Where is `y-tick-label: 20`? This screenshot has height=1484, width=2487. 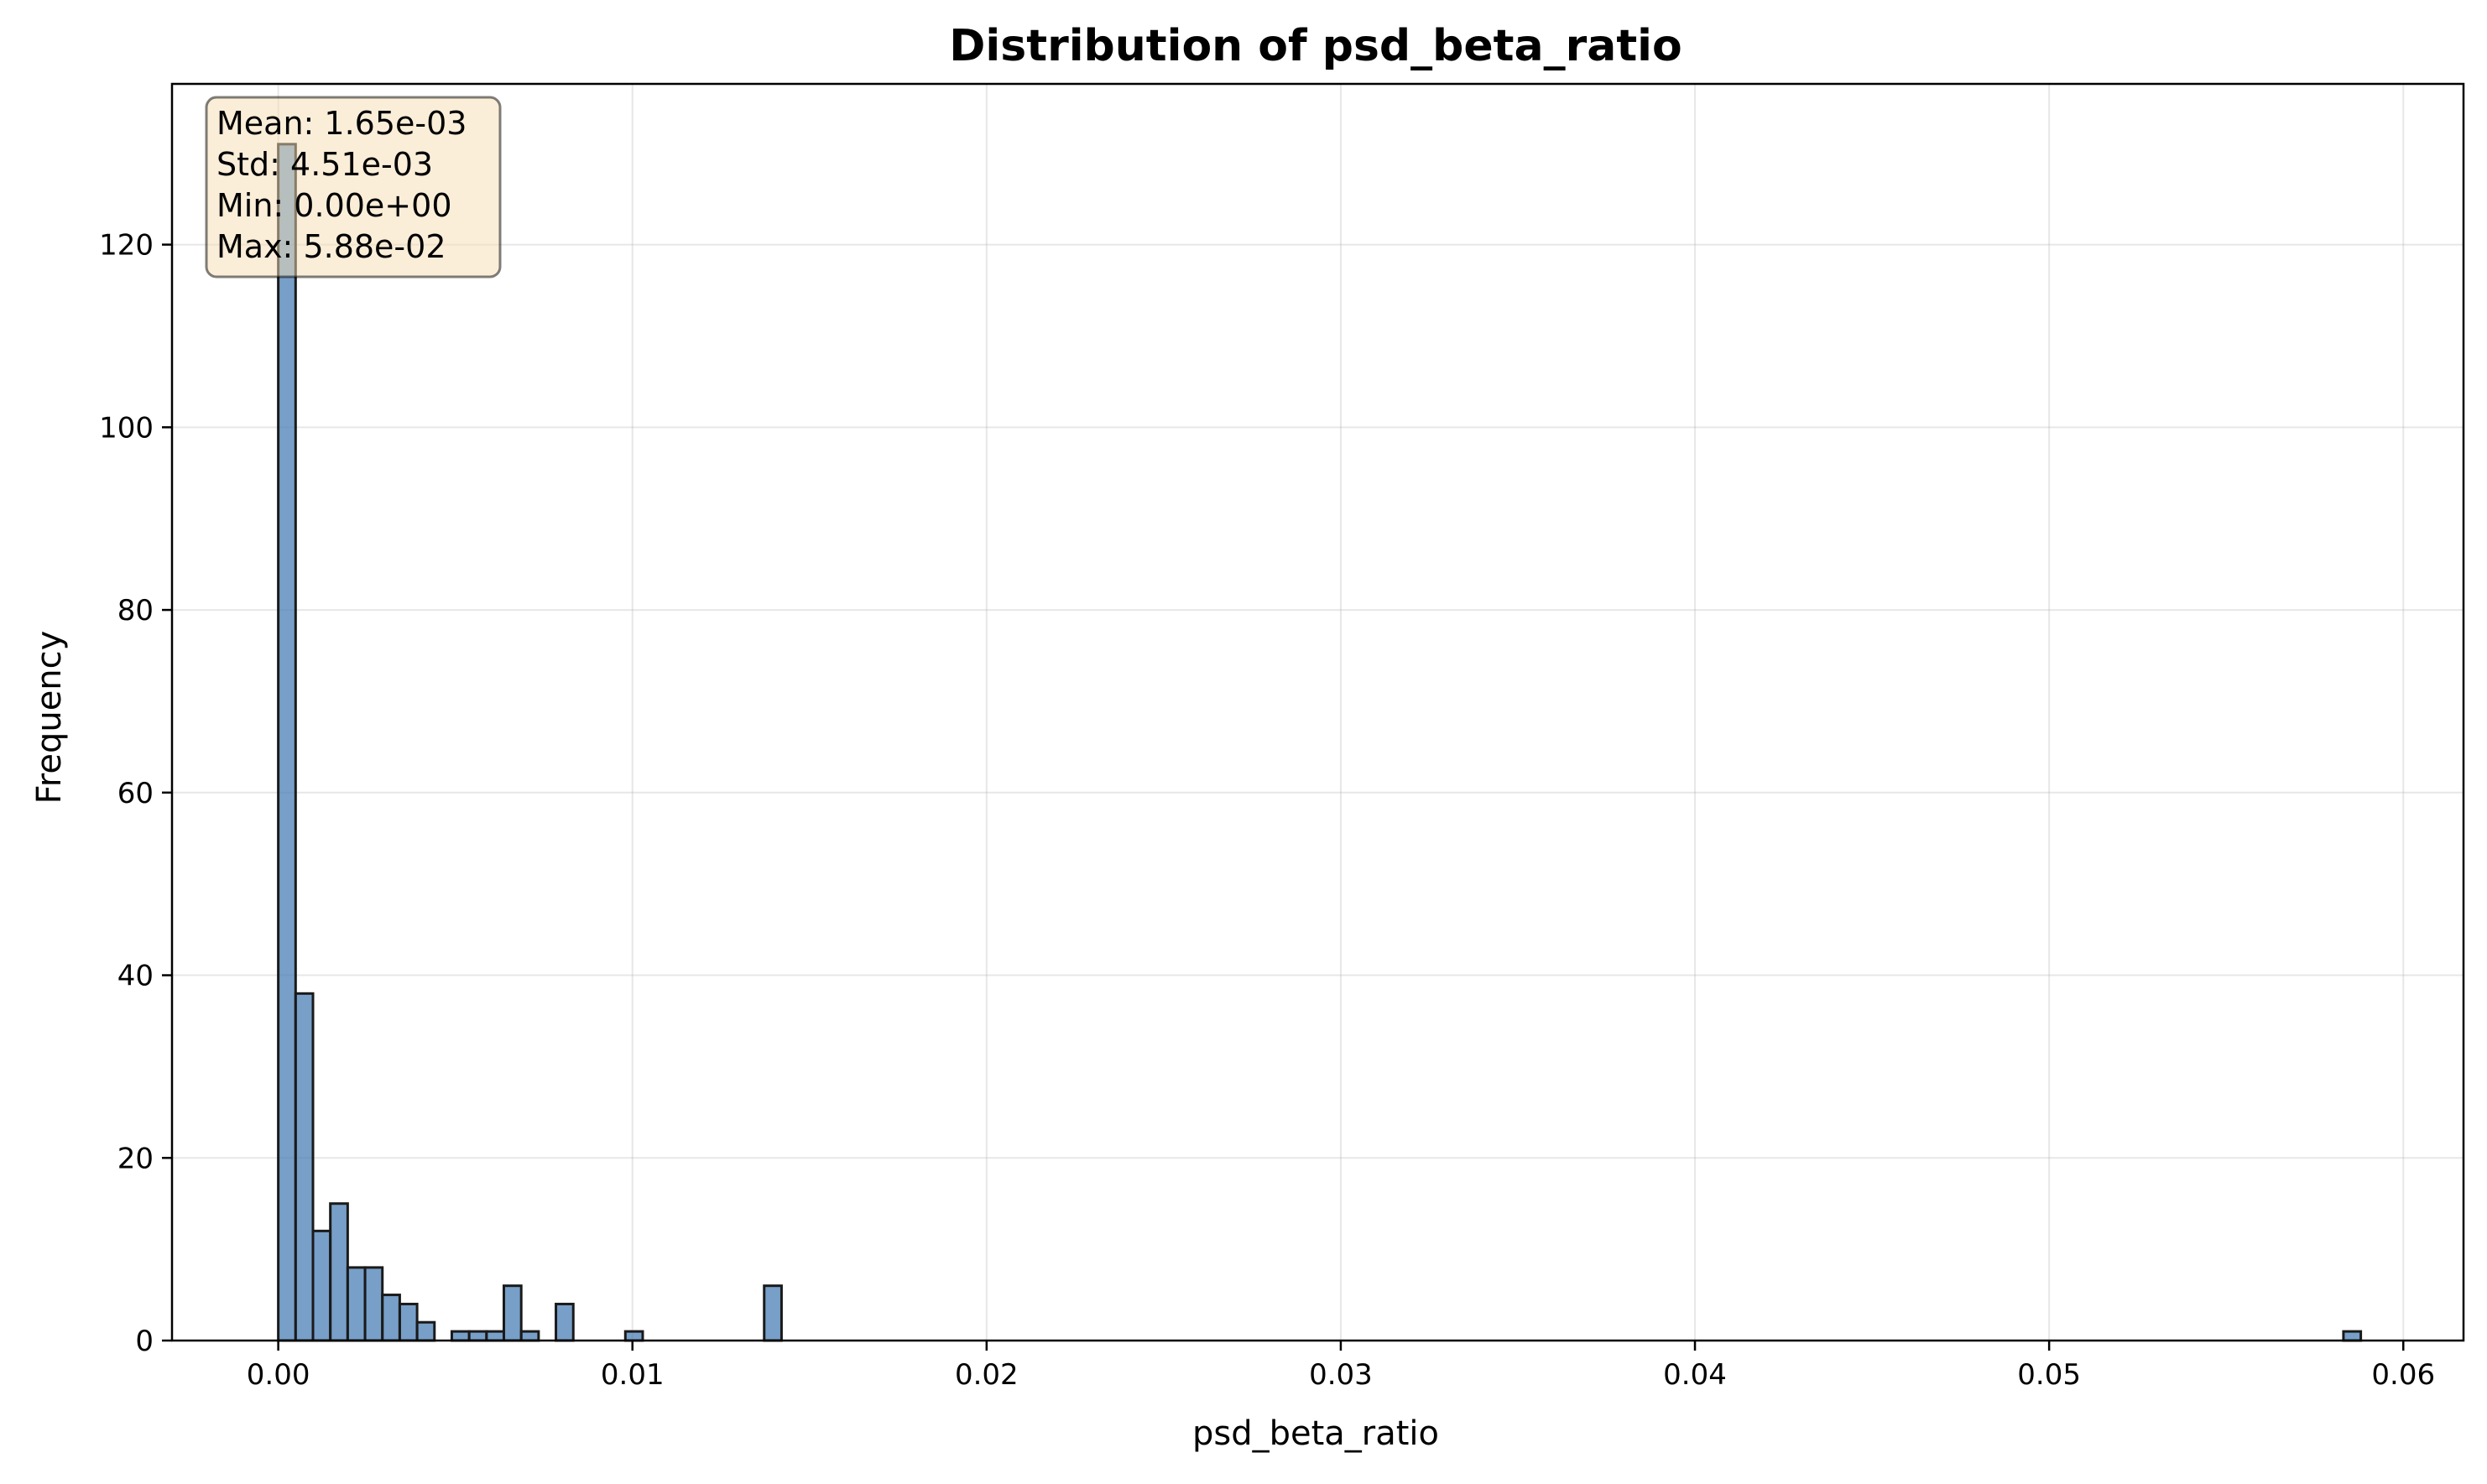 y-tick-label: 20 is located at coordinates (135, 1158).